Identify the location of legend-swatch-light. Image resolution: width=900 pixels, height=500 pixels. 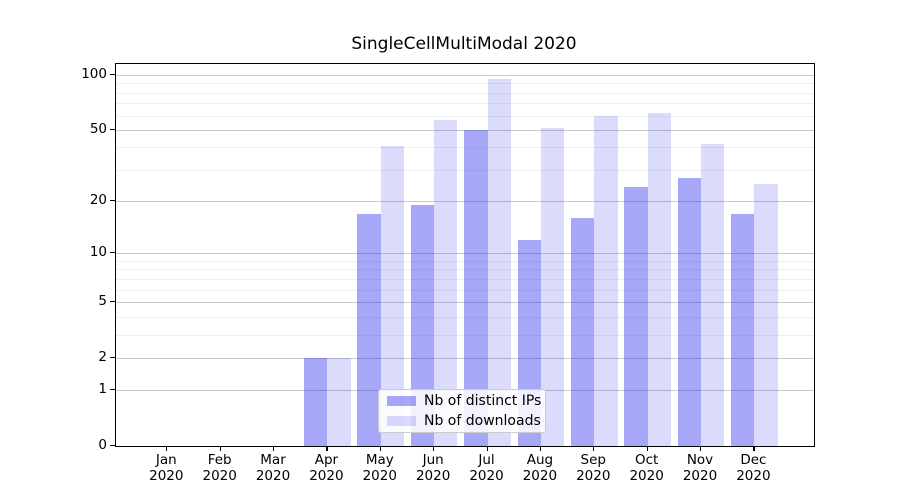
(401, 421).